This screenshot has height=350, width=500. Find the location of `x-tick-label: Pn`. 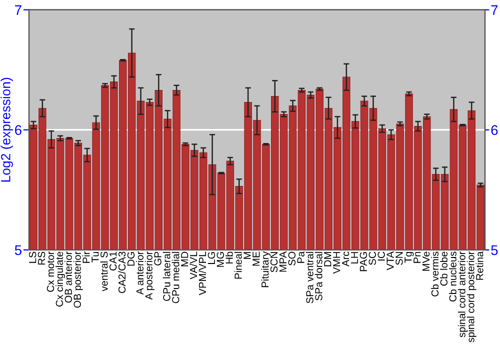

x-tick-label: Pn is located at coordinates (417, 257).